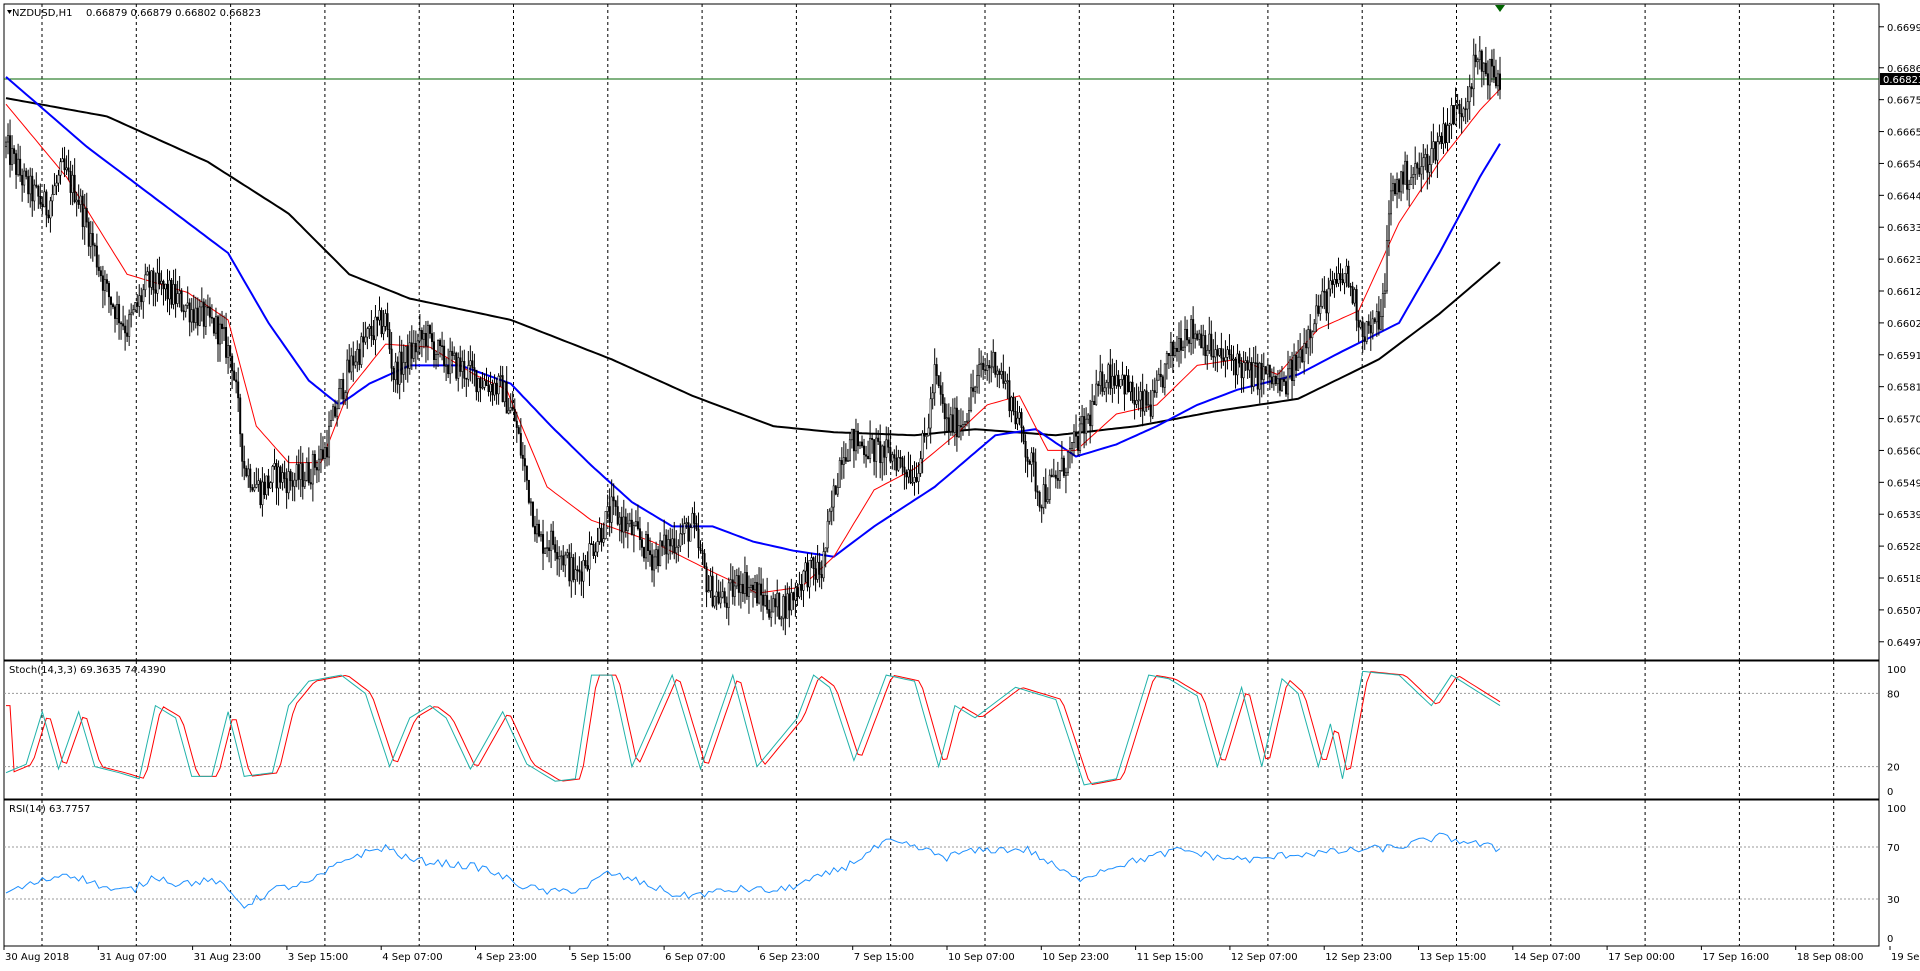  I want to click on stoch-axis-label: 20, so click(1893, 768).